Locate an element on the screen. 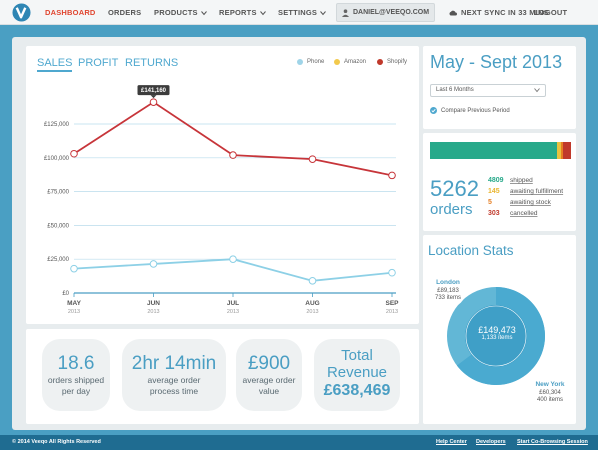  legend-phone-swatch is located at coordinates (300, 62).